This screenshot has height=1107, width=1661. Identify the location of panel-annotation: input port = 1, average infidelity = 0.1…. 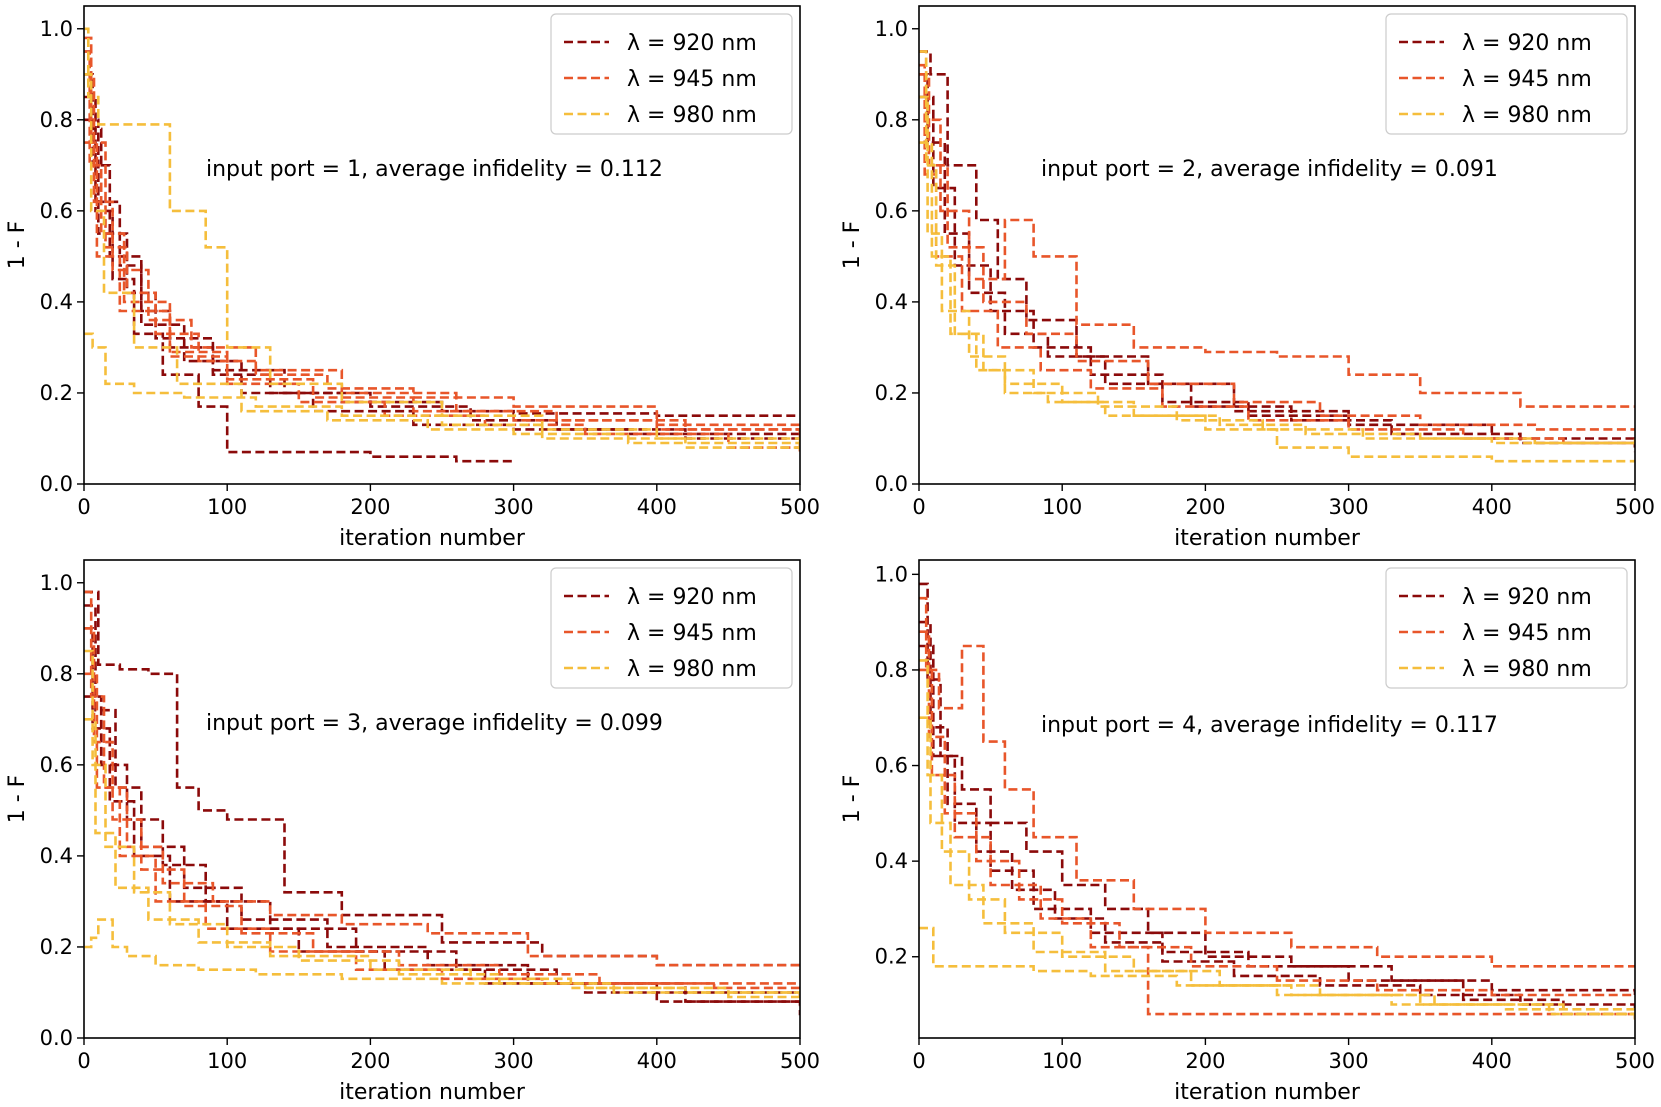
(434, 169).